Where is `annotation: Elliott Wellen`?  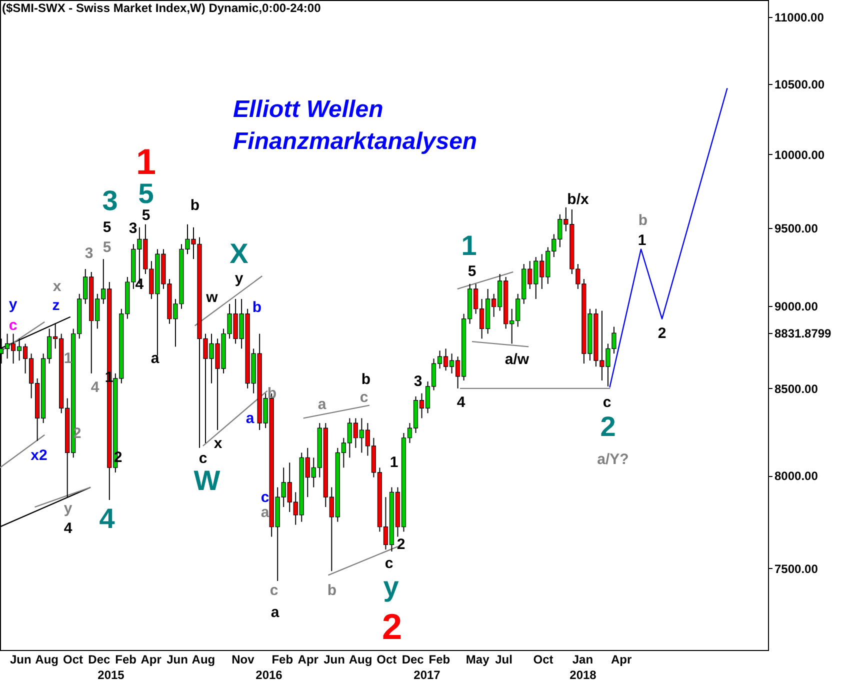
annotation: Elliott Wellen is located at coordinates (308, 109).